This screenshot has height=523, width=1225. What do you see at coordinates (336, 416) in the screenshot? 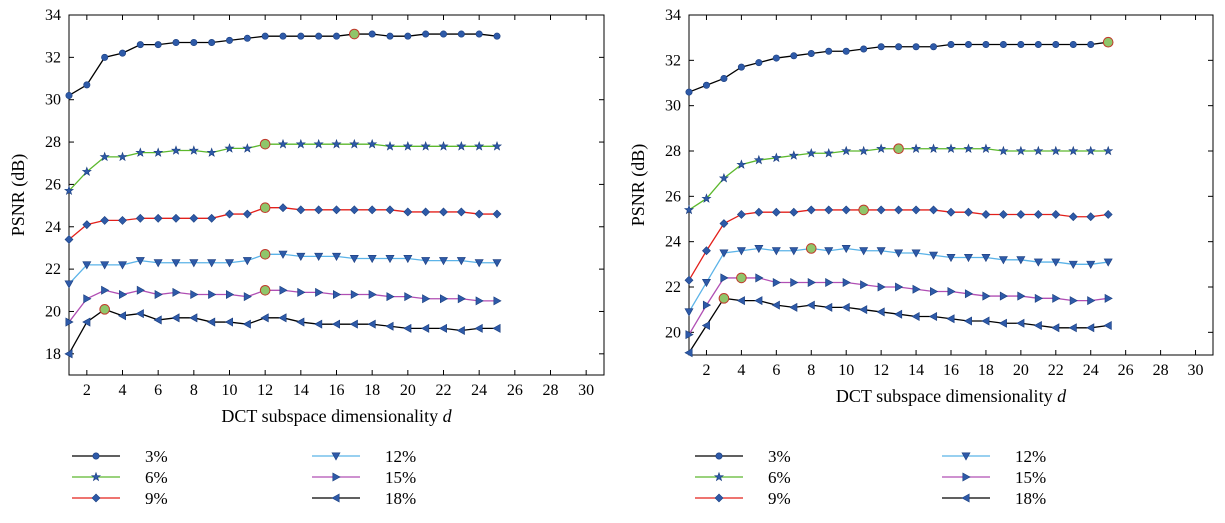
I see `x-axis-label: DCT subspace dimensionality d` at bounding box center [336, 416].